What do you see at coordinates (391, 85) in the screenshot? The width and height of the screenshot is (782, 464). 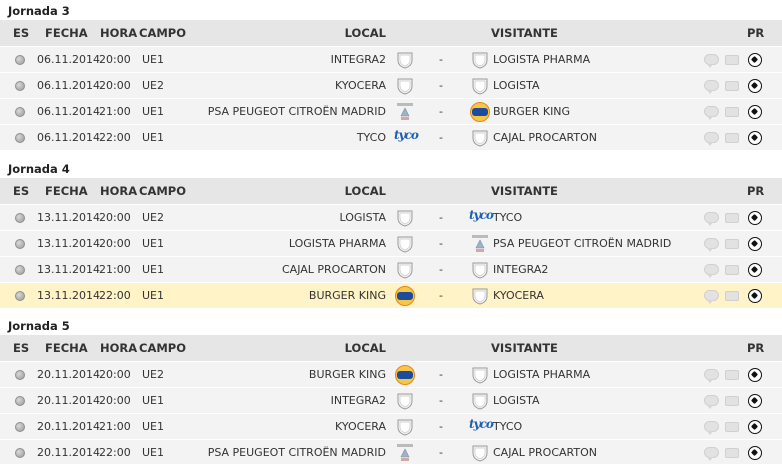 I see `match-row: 06.11.2014 20:00 UE2 KYOCERA - LOGISTA` at bounding box center [391, 85].